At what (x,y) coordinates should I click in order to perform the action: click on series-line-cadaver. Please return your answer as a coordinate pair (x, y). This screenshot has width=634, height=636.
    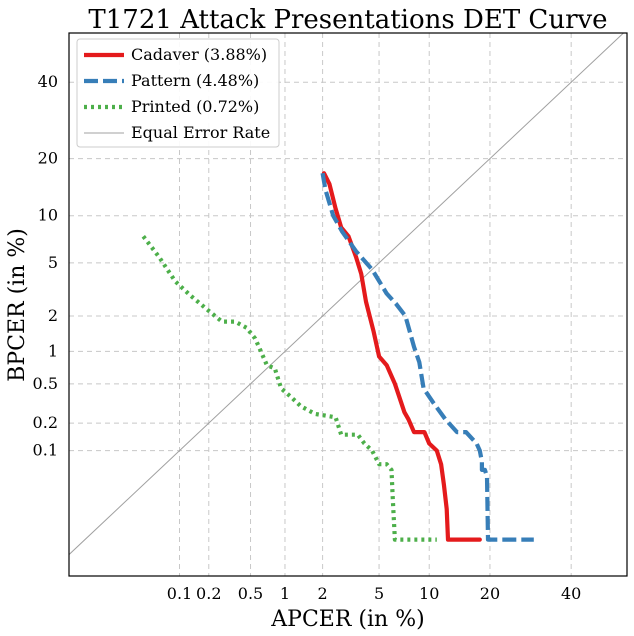
    Looking at the image, I should click on (401, 356).